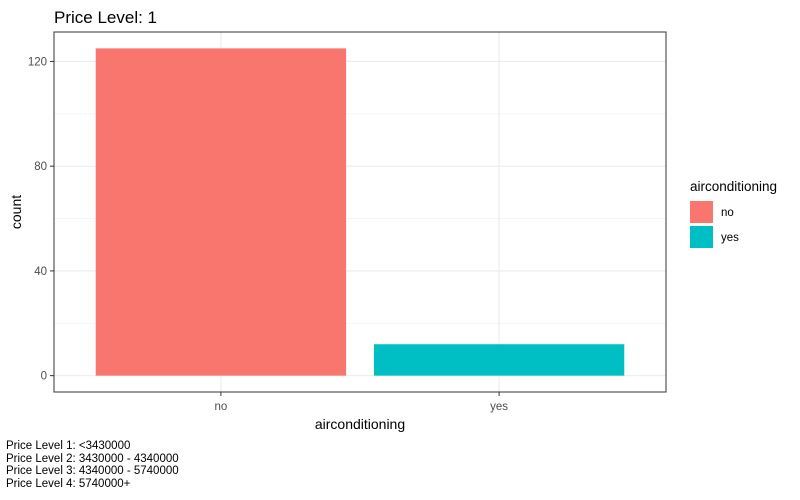 This screenshot has width=800, height=500. Describe the element at coordinates (16, 212) in the screenshot. I see `y-axis-title: count` at that location.